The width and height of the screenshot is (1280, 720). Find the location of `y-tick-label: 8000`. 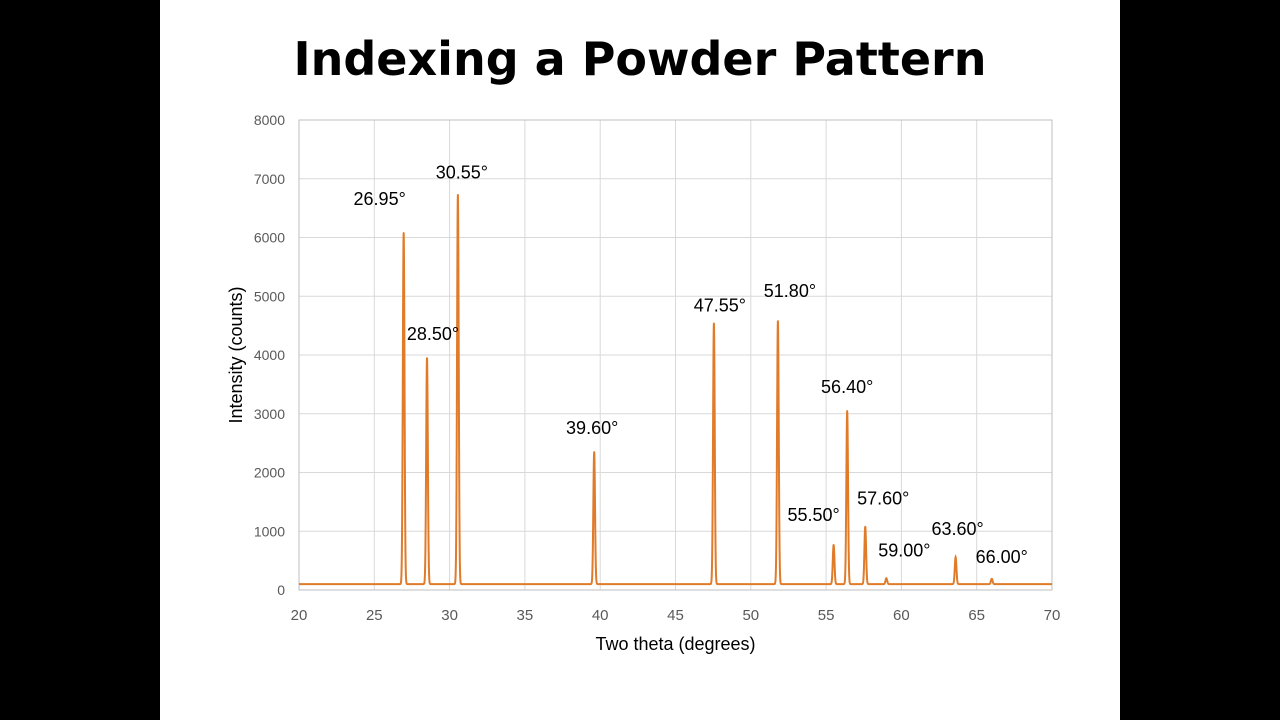

y-tick-label: 8000 is located at coordinates (269, 120).